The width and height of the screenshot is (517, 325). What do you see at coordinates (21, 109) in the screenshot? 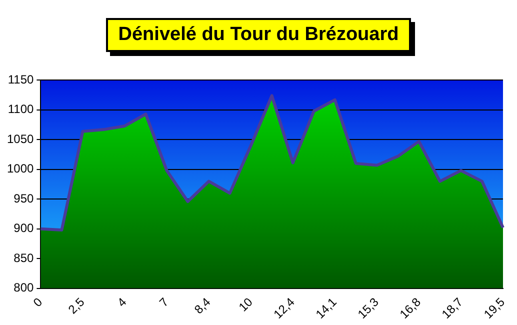
I see `y-tick-label: 1100` at bounding box center [21, 109].